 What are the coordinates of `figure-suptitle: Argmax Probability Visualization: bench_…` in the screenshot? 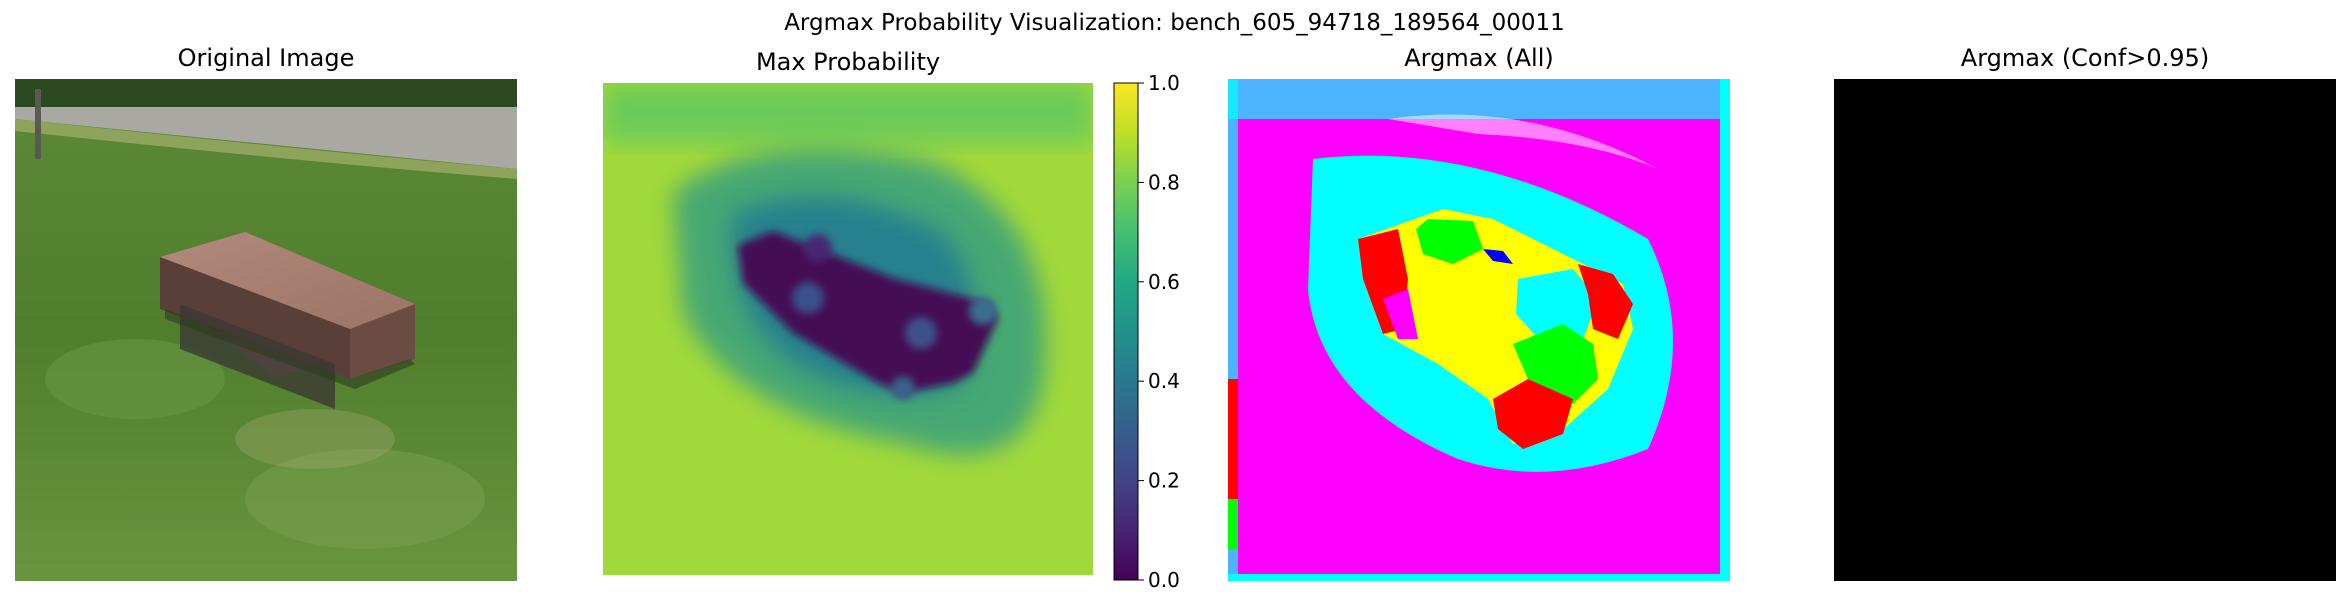 It's located at (1174, 23).